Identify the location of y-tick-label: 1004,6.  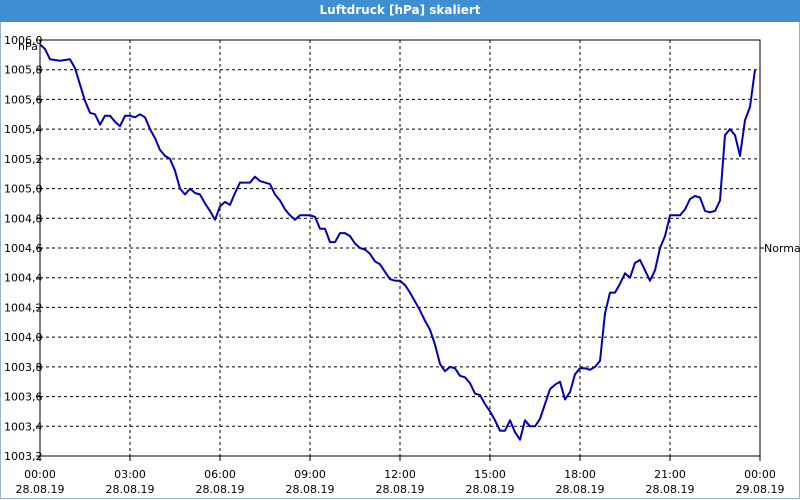
(23, 248).